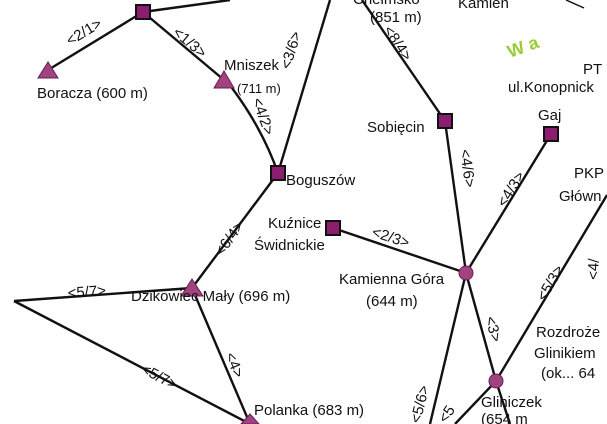 The image size is (607, 424). I want to click on boguszow-square-icon, so click(278, 173).